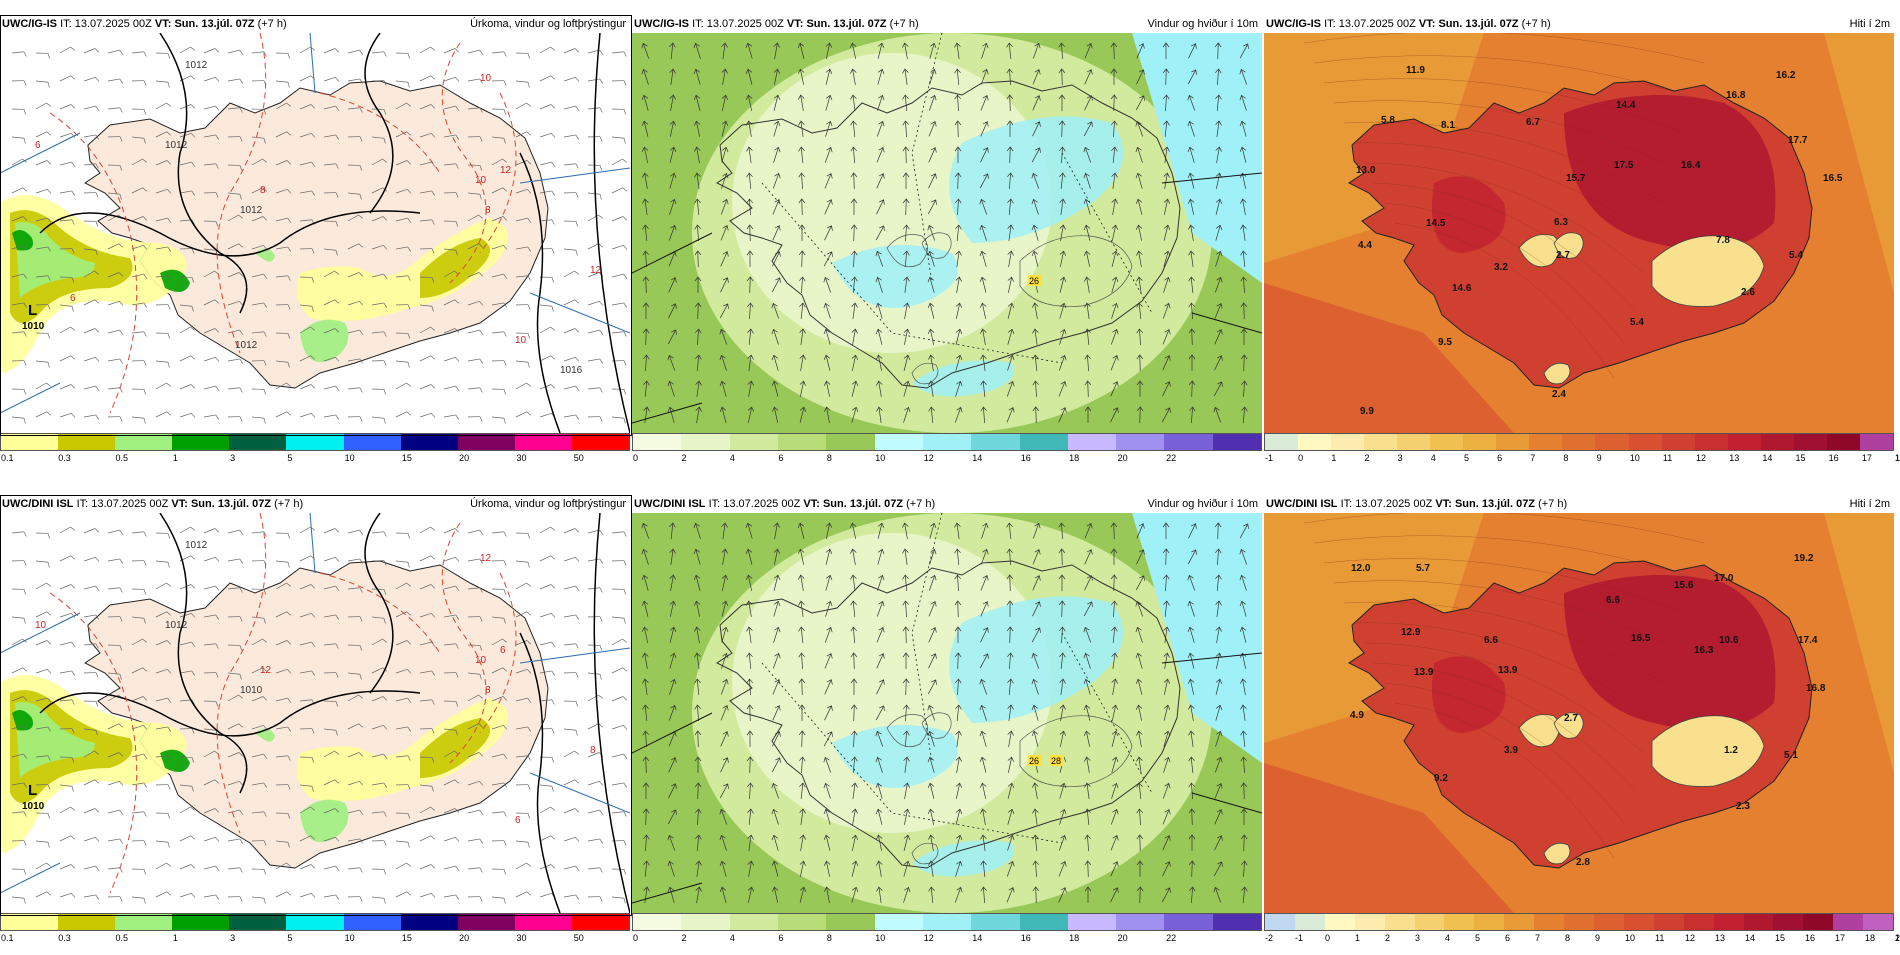 The height and width of the screenshot is (955, 1900). What do you see at coordinates (1537, 938) in the screenshot?
I see `legend-tick-label: 7` at bounding box center [1537, 938].